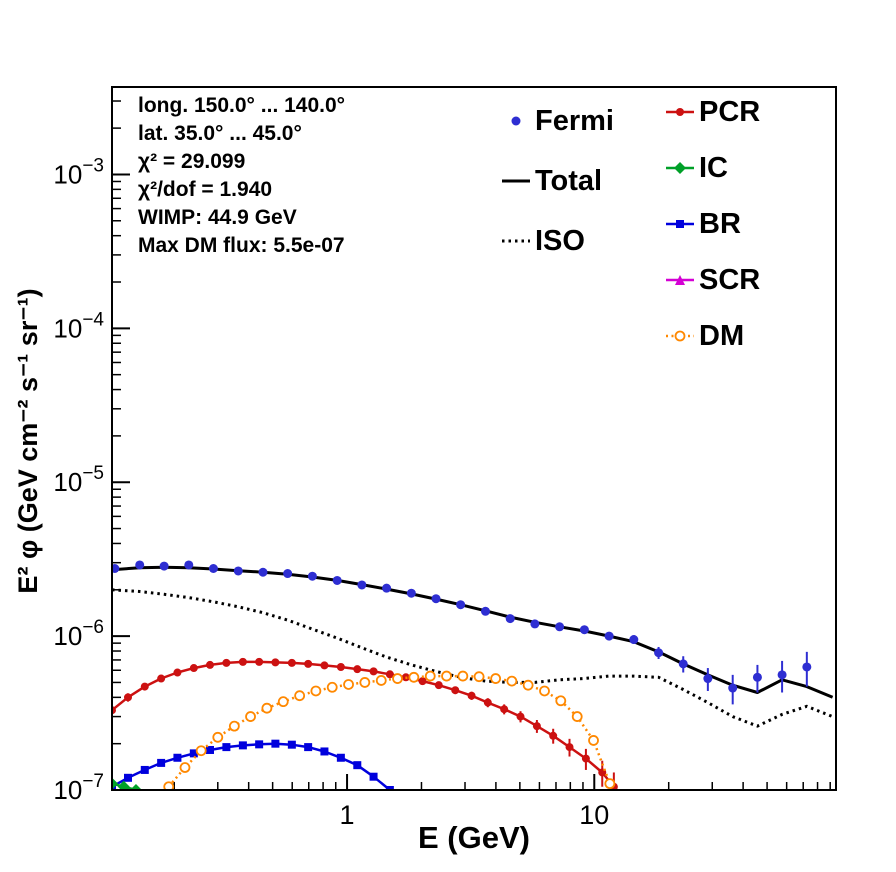 The image size is (896, 872). What do you see at coordinates (192, 161) in the screenshot?
I see `stat-chi2: χ² = 29.099` at bounding box center [192, 161].